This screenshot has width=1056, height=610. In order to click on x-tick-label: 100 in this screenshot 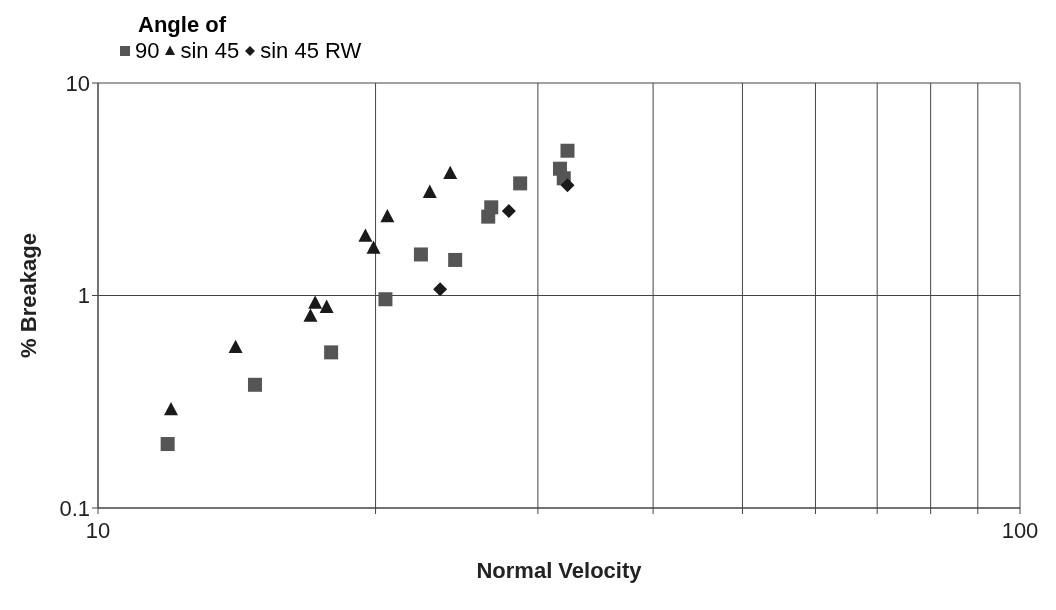, I will do `click(1020, 530)`.